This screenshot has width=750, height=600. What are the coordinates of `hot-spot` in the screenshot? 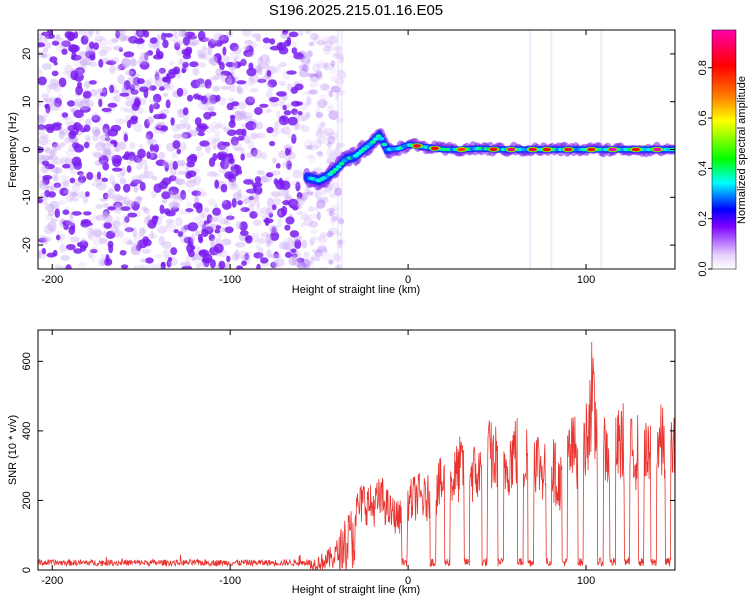 It's located at (461, 149).